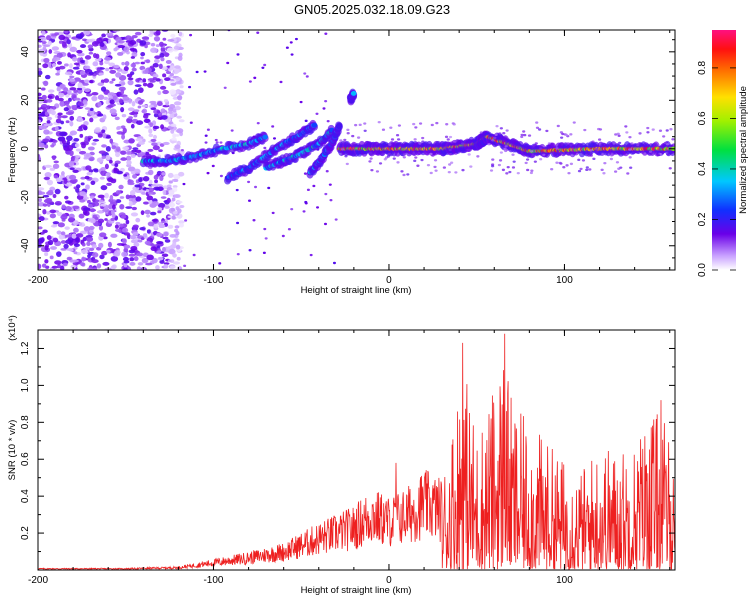 The image size is (750, 600). Describe the element at coordinates (702, 118) in the screenshot. I see `colorbar-tick-label: 0.6` at that location.